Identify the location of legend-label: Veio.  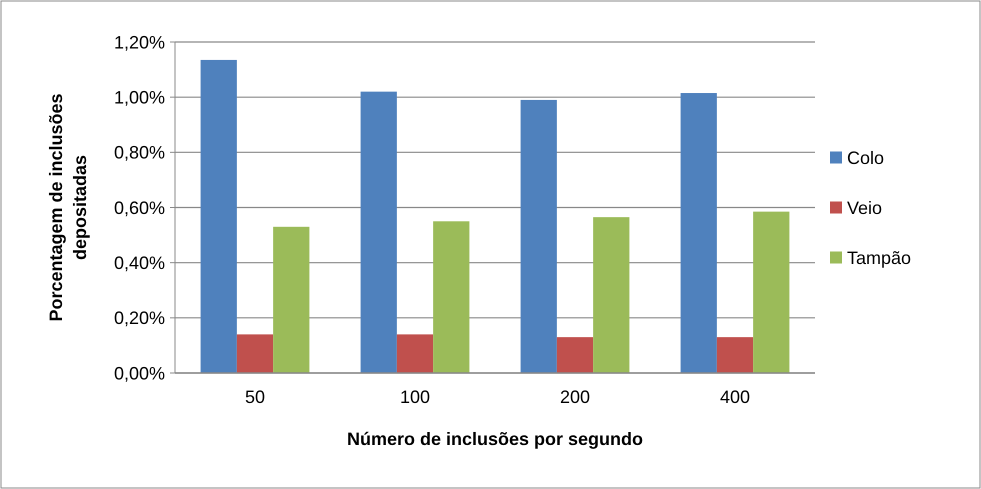
(864, 208).